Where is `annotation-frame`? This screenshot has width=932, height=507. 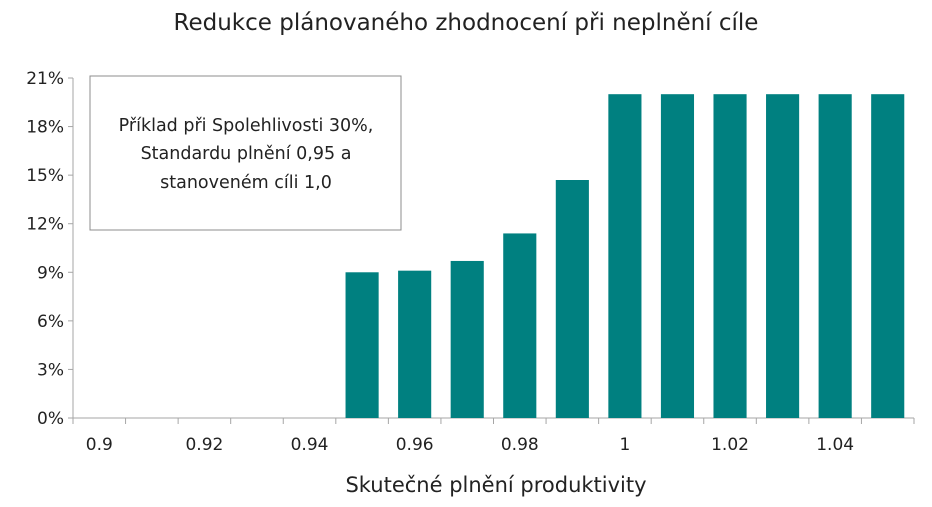
annotation-frame is located at coordinates (245, 153).